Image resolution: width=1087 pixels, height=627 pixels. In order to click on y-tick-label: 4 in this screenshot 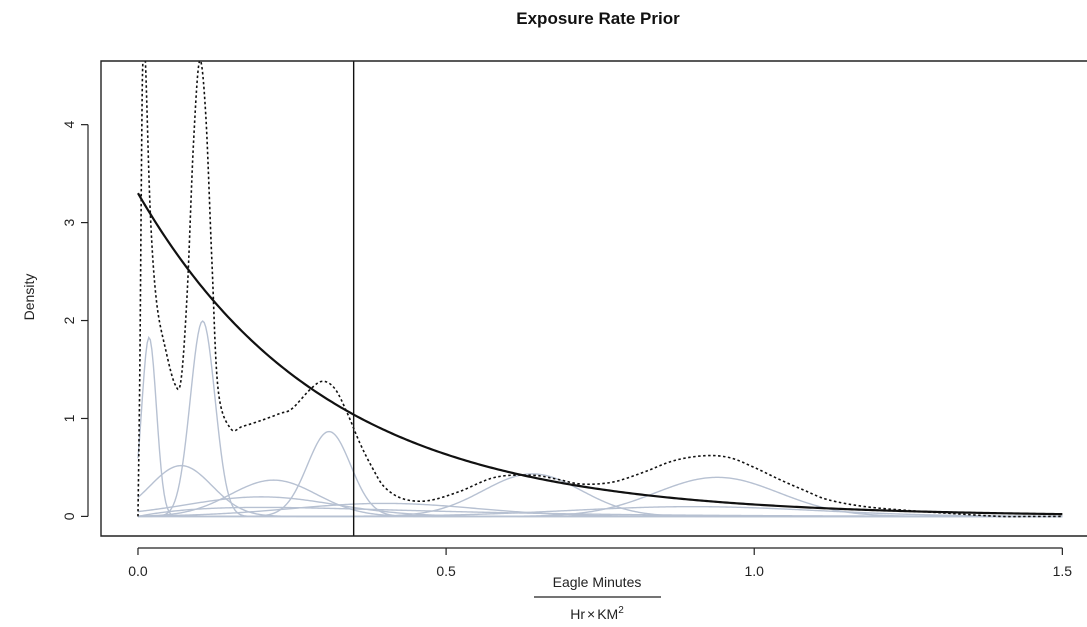, I will do `click(69, 125)`.